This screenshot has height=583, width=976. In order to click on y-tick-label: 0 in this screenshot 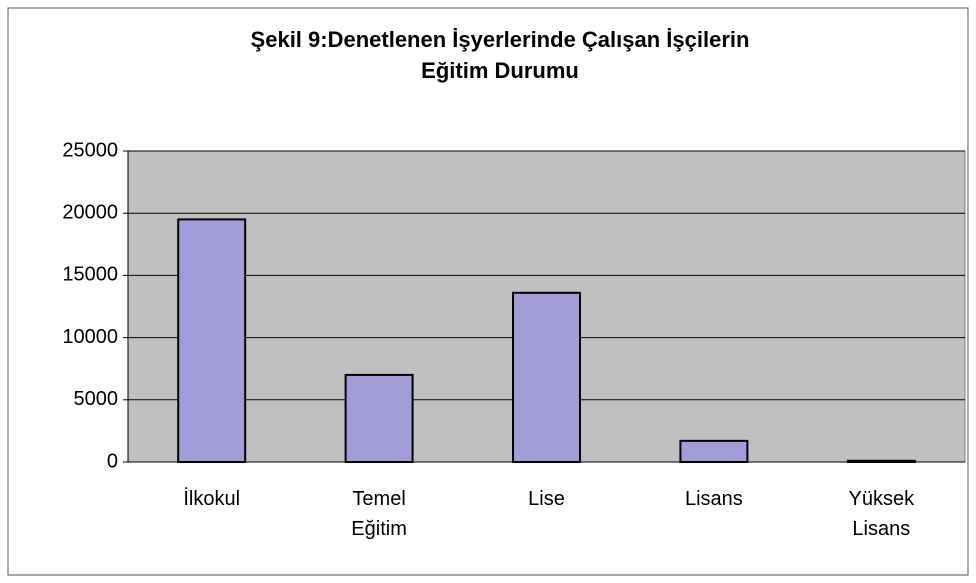, I will do `click(112, 461)`.